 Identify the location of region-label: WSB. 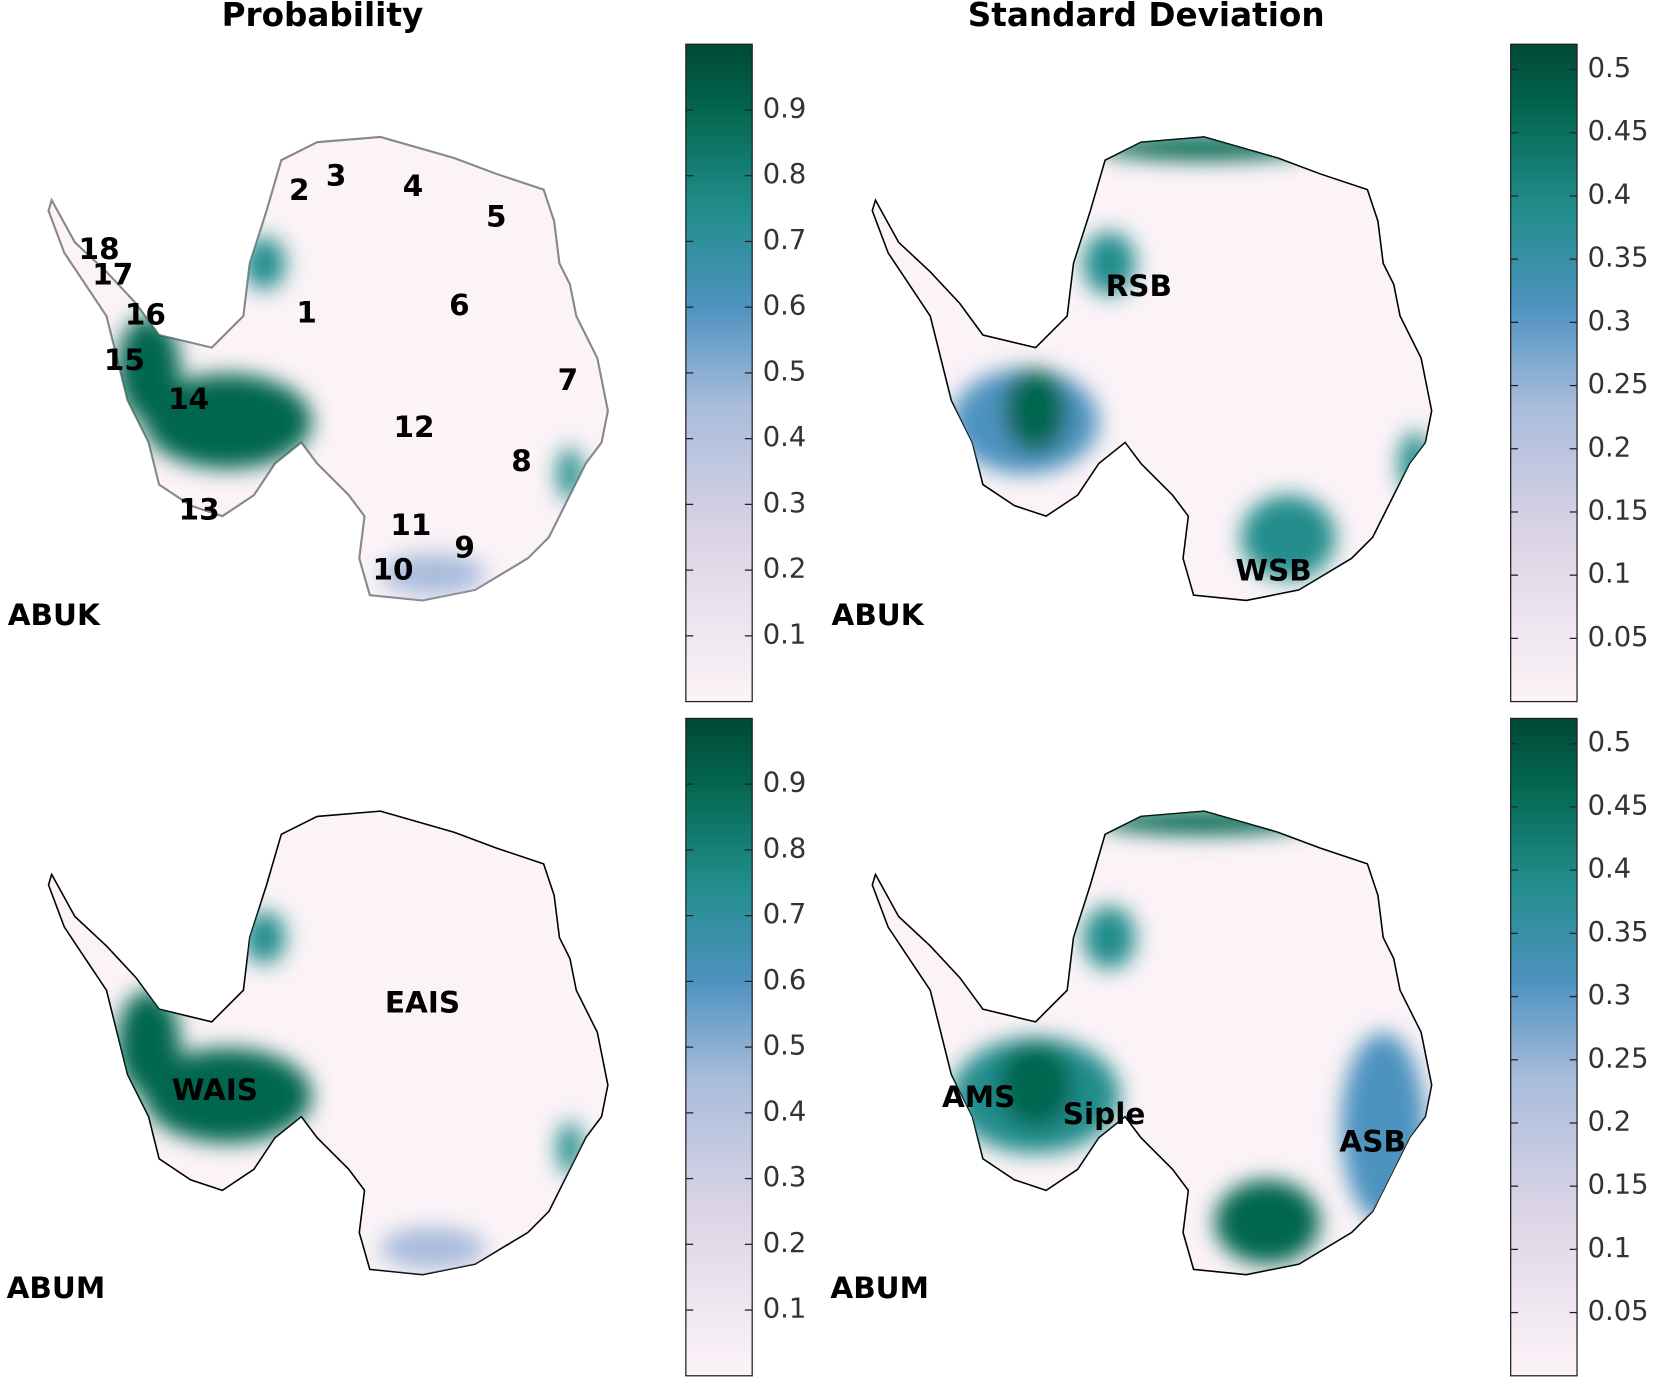
(1274, 571).